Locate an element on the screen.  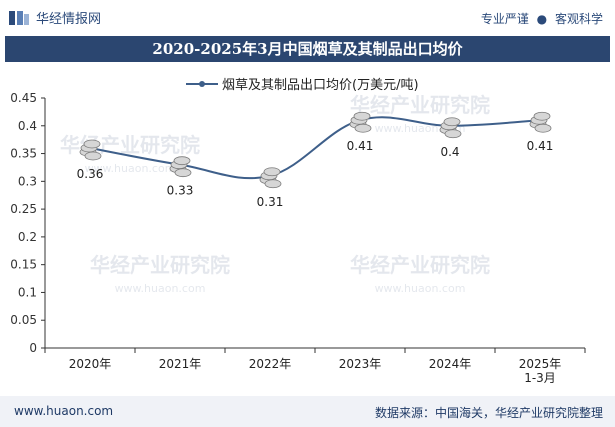
y-tick-label: 0.3 is located at coordinates (27, 181).